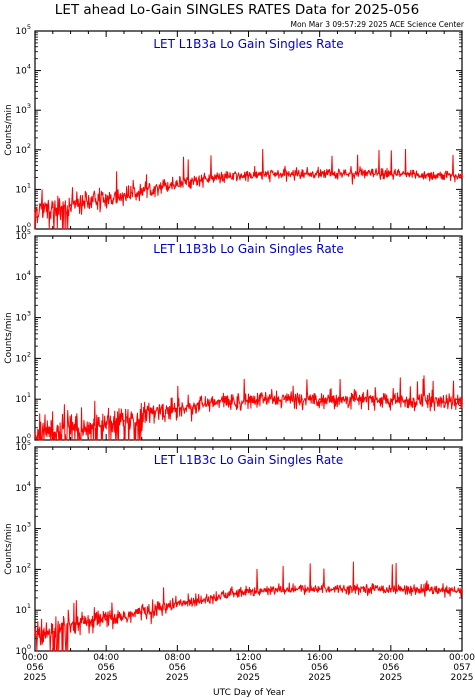 Image resolution: width=475 pixels, height=700 pixels. What do you see at coordinates (248, 44) in the screenshot?
I see `panel-title: LET L1B3a Lo Gain Singles Rate` at bounding box center [248, 44].